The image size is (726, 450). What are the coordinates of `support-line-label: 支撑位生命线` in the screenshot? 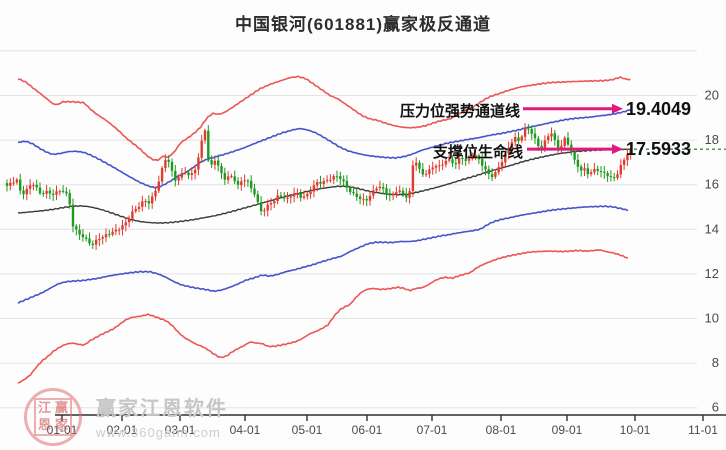 It's located at (477, 152).